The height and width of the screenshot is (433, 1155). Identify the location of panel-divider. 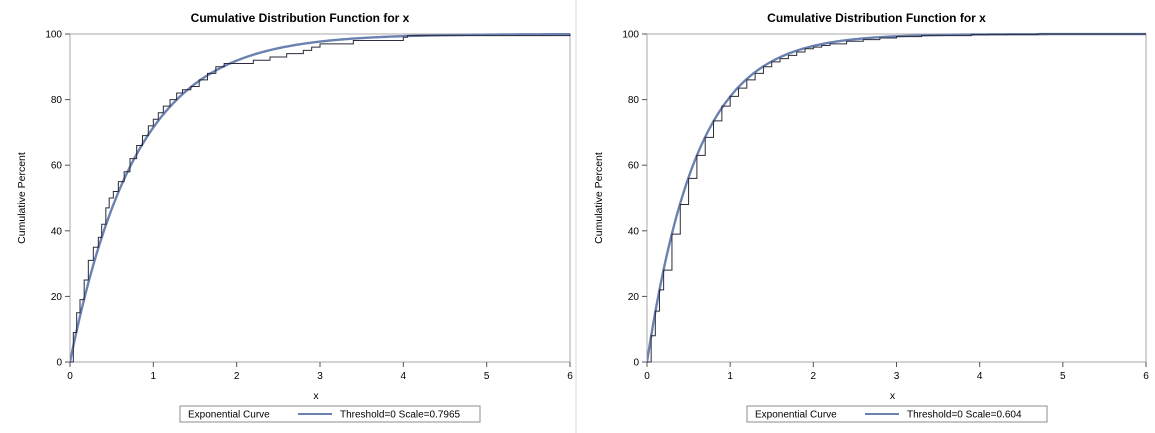
(576, 216).